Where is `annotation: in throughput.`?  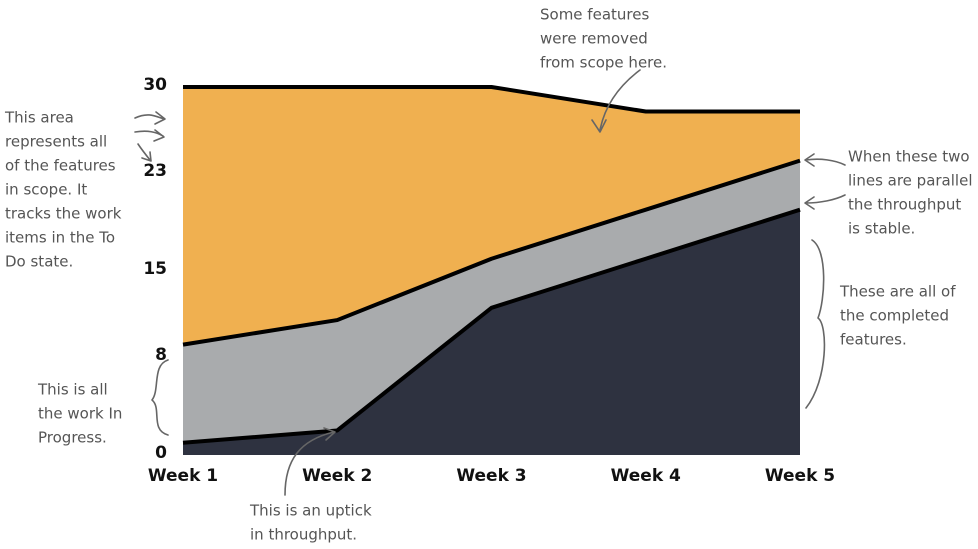 annotation: in throughput. is located at coordinates (303, 535).